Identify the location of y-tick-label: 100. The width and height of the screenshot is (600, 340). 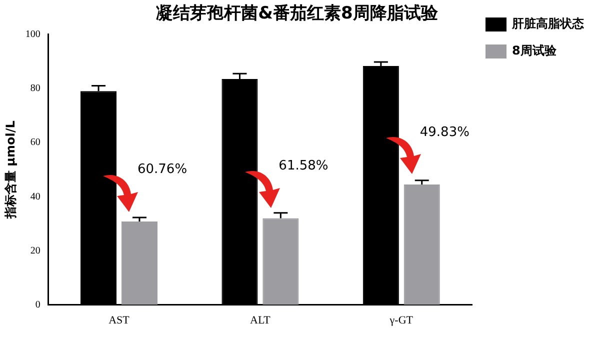
(32, 34).